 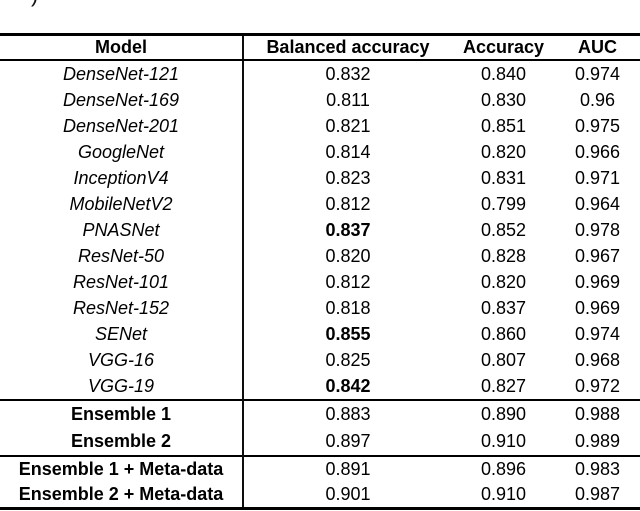 I want to click on table-row: PNASNet 0.837 0.852 0.978, so click(x=320, y=230).